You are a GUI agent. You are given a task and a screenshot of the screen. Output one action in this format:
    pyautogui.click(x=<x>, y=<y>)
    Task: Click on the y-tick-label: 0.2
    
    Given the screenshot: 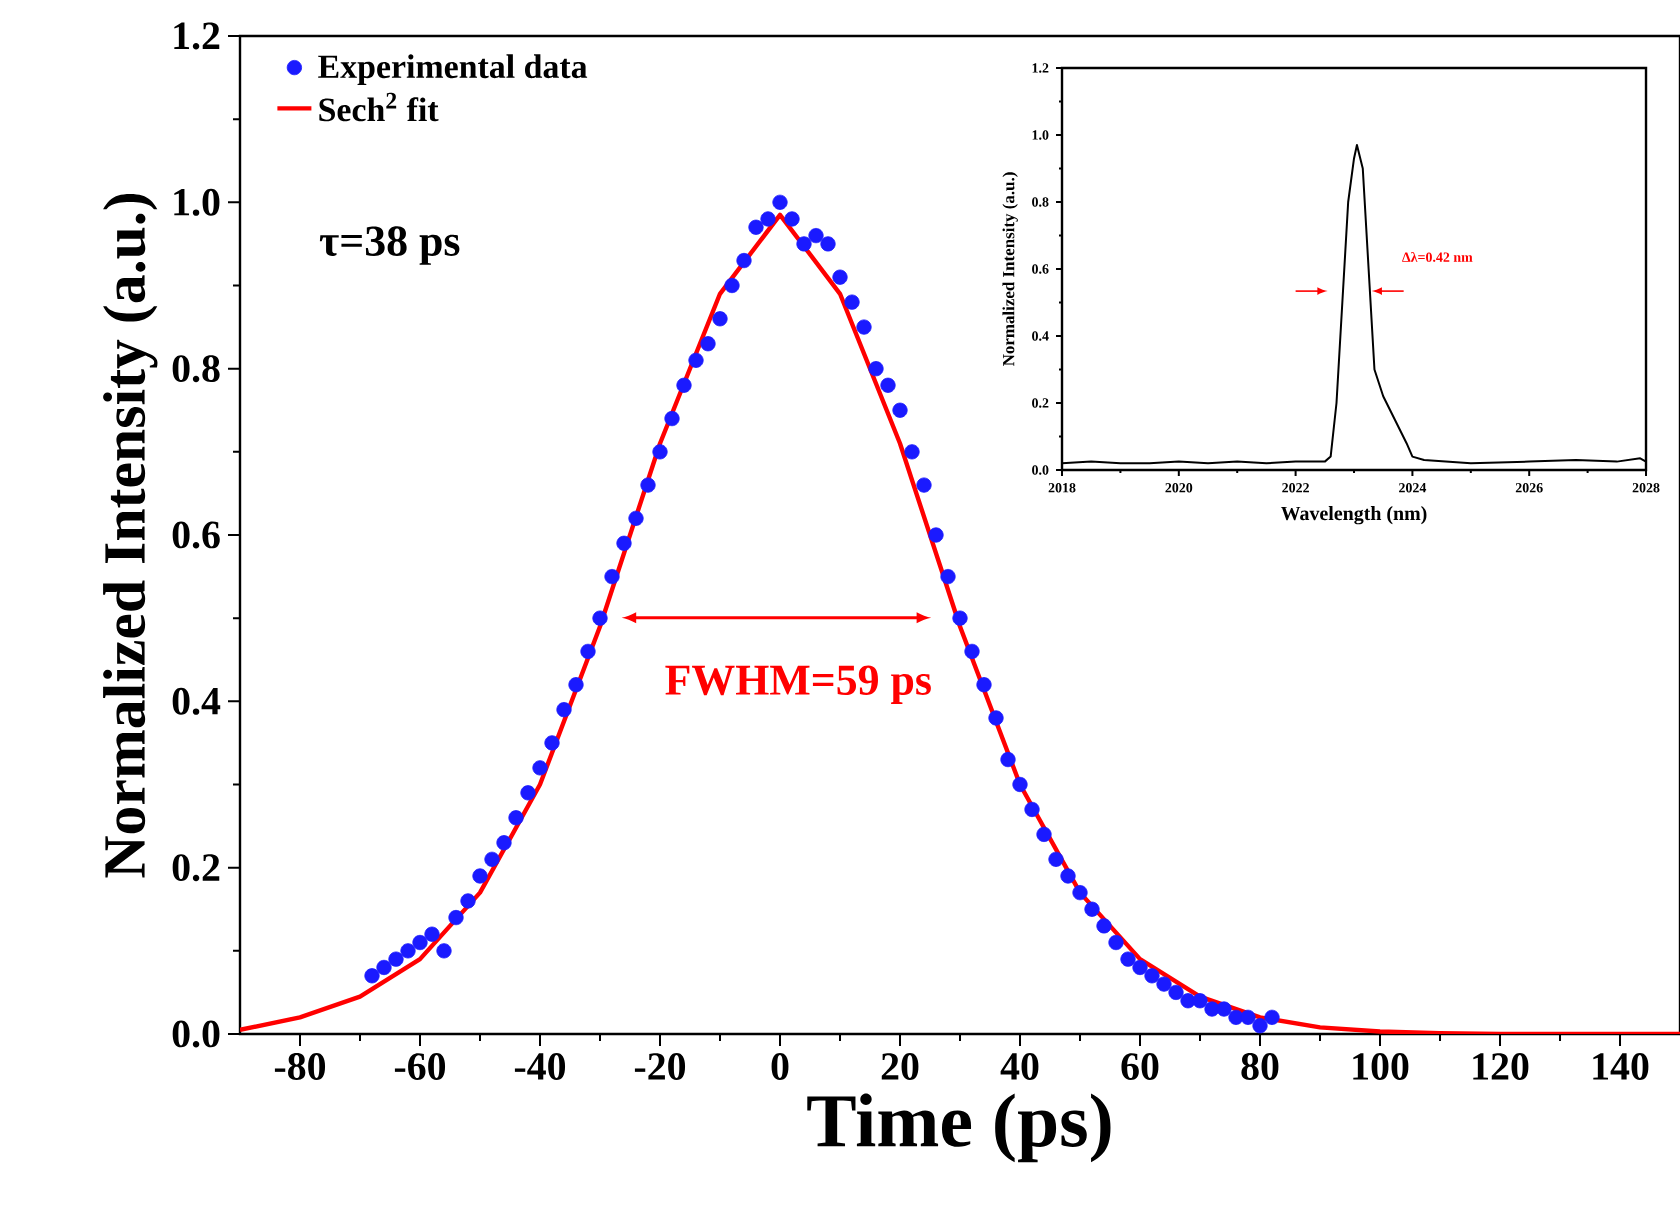 What is the action you would take?
    pyautogui.click(x=196, y=868)
    